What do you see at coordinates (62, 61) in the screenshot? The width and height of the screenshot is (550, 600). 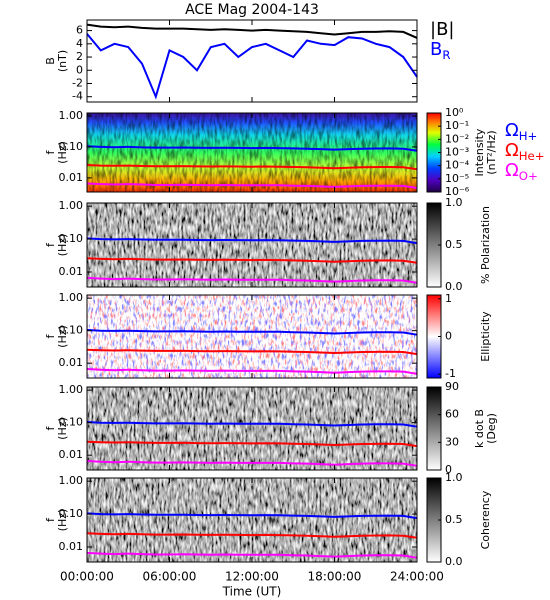 I see `y-axis-label: (nT)` at bounding box center [62, 61].